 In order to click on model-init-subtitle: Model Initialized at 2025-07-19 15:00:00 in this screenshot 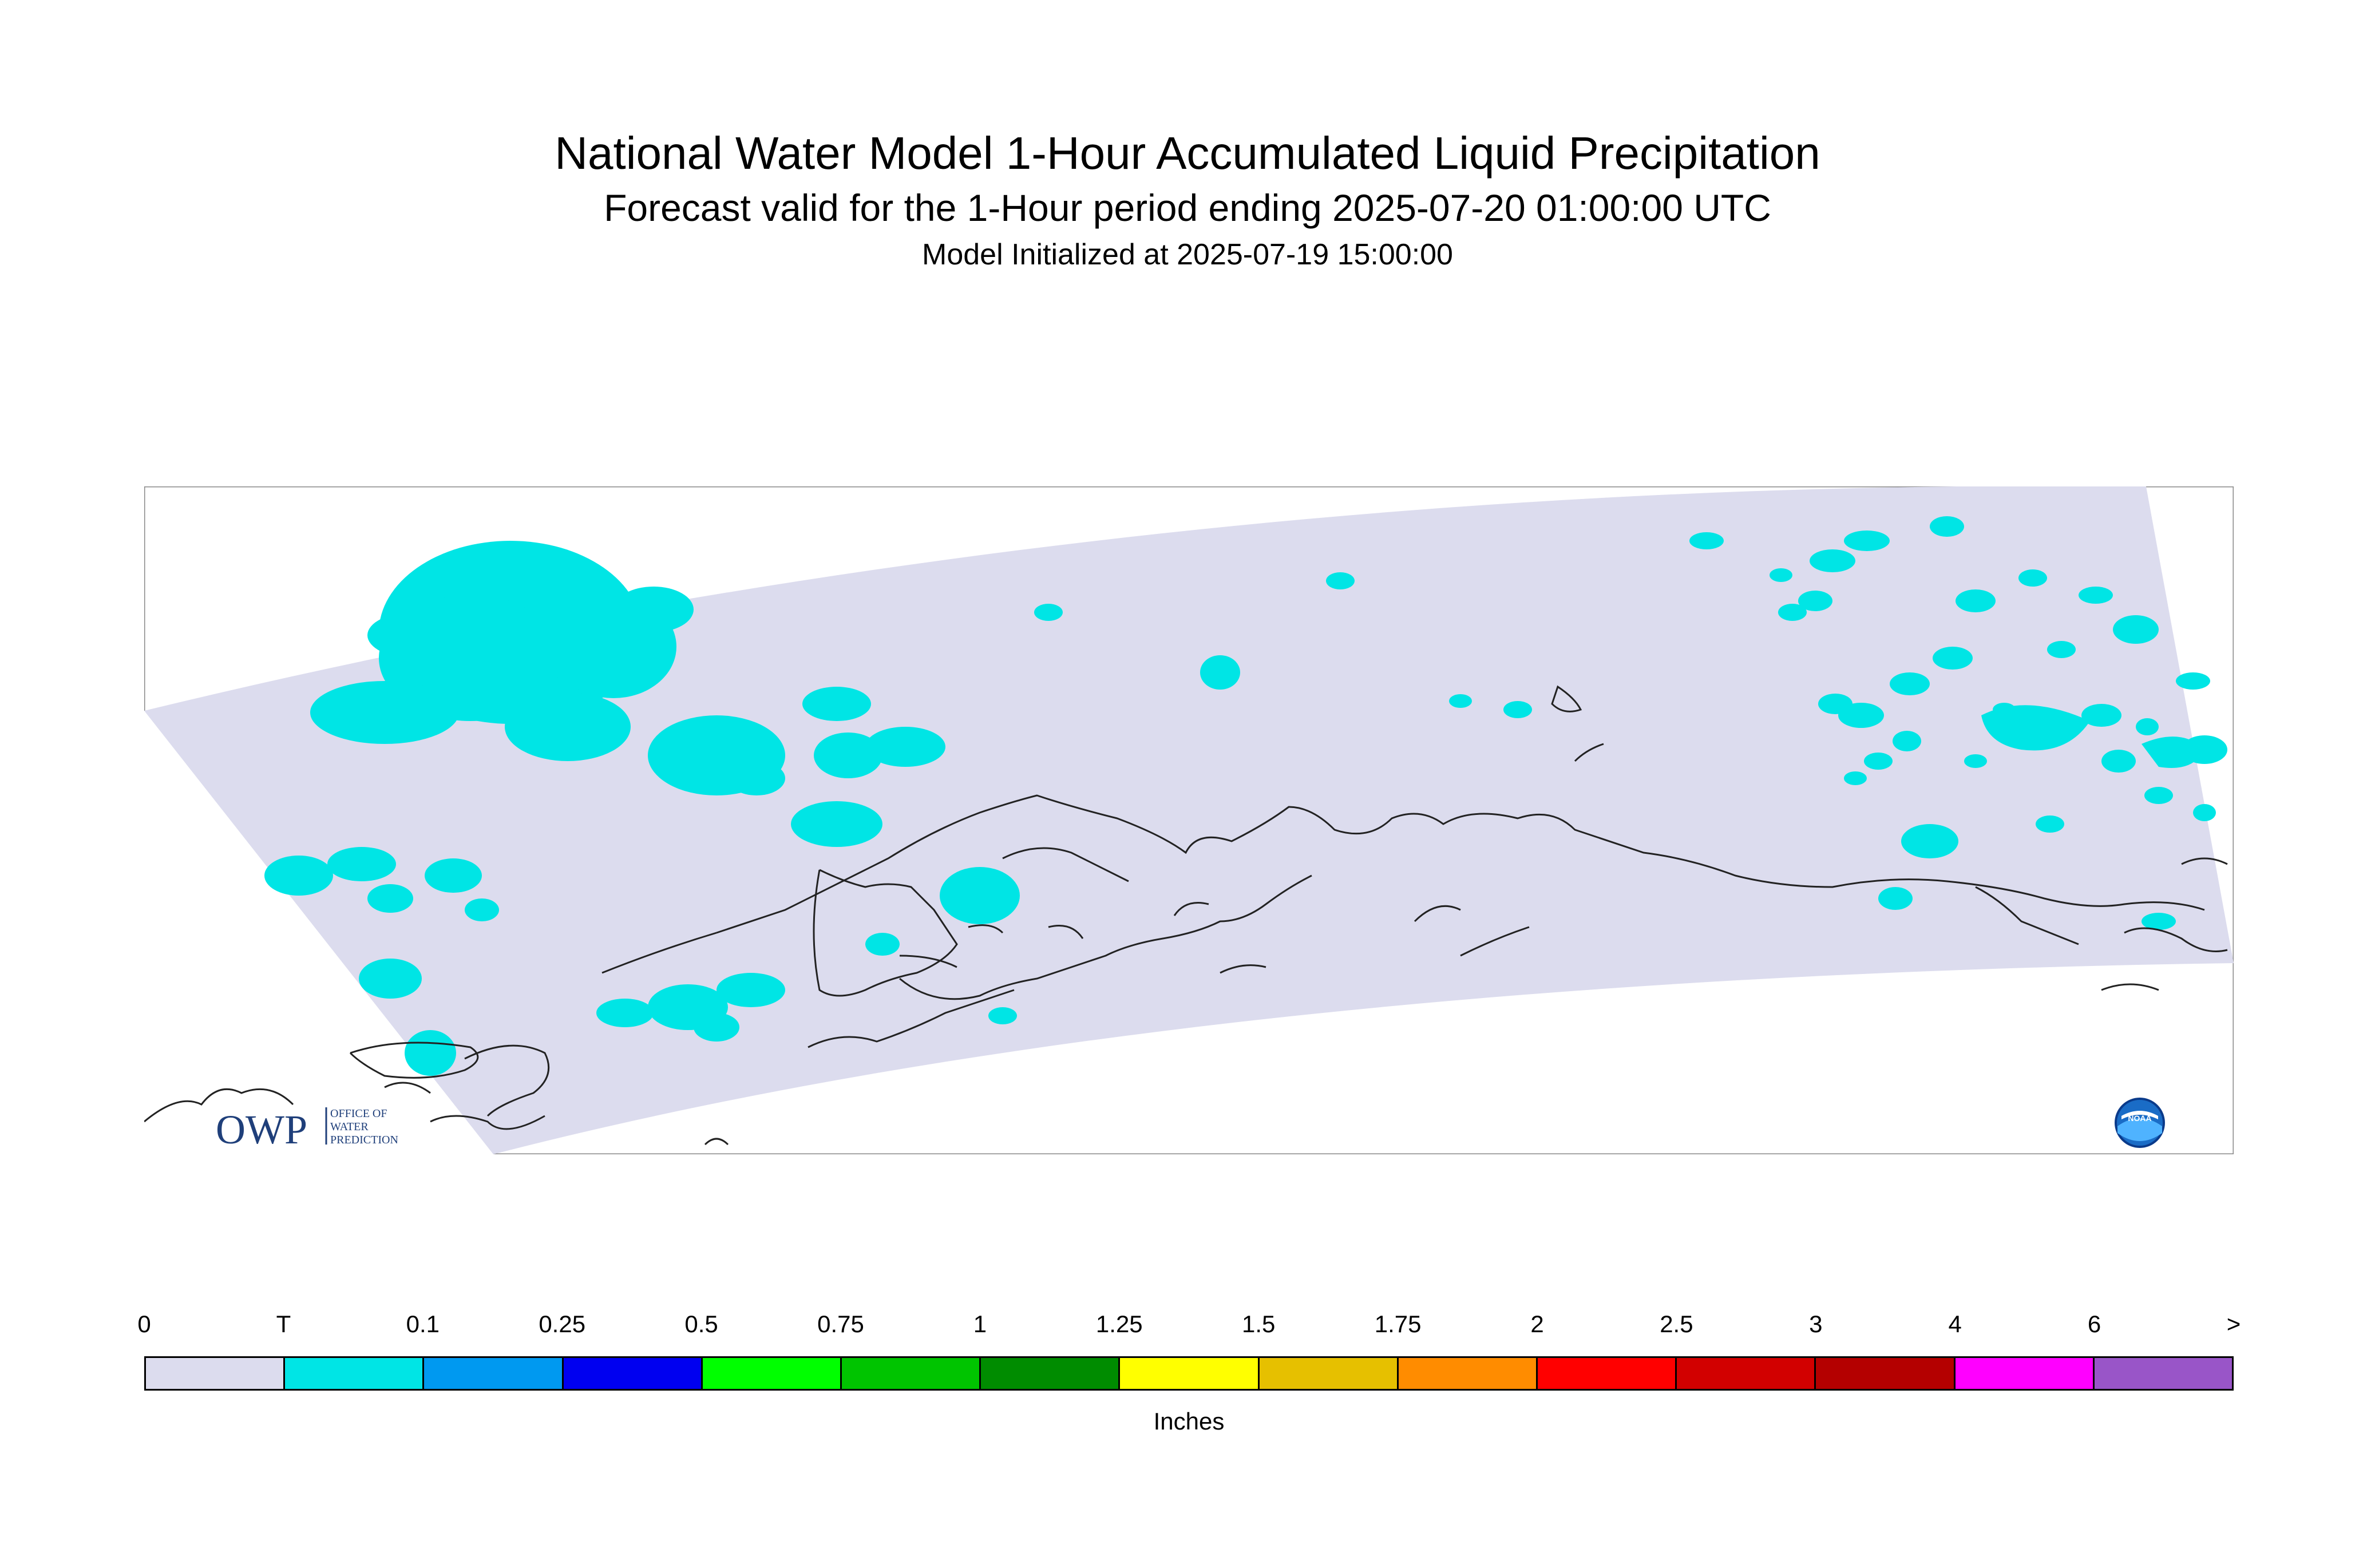, I will do `click(1187, 254)`.